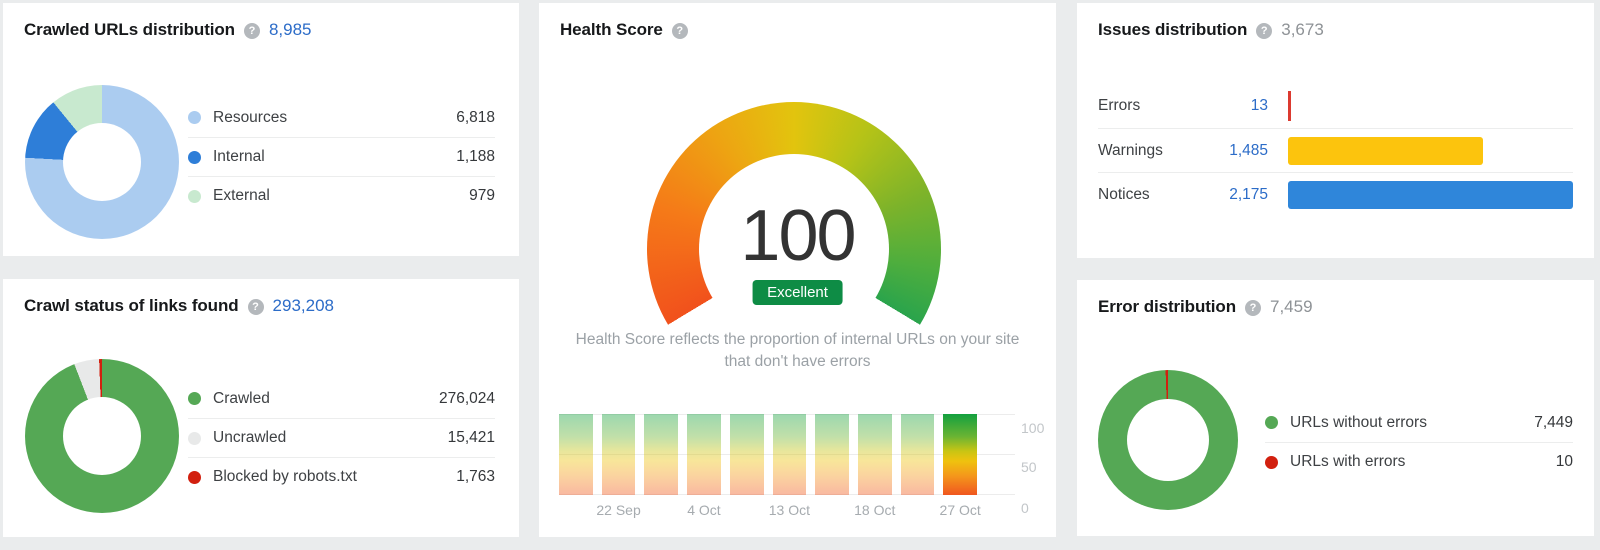 The image size is (1600, 550). I want to click on legend-item-urls-without-errors: URLs without errors 7,449, so click(1419, 422).